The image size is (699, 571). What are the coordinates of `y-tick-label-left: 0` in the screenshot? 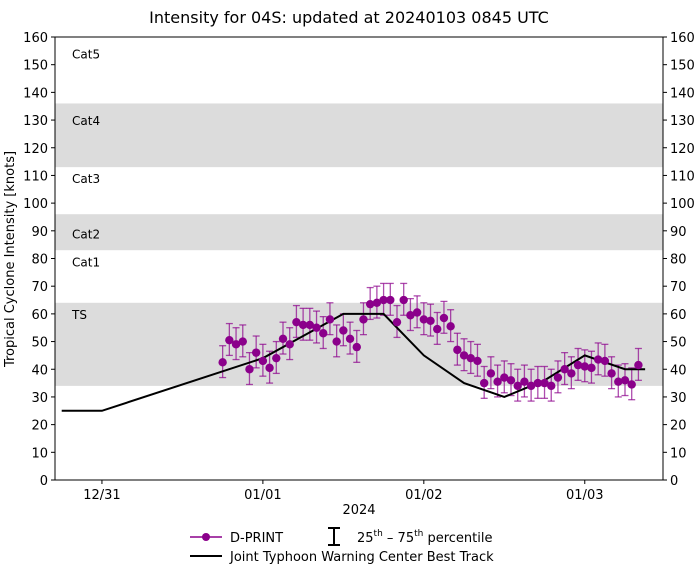 It's located at (44, 481).